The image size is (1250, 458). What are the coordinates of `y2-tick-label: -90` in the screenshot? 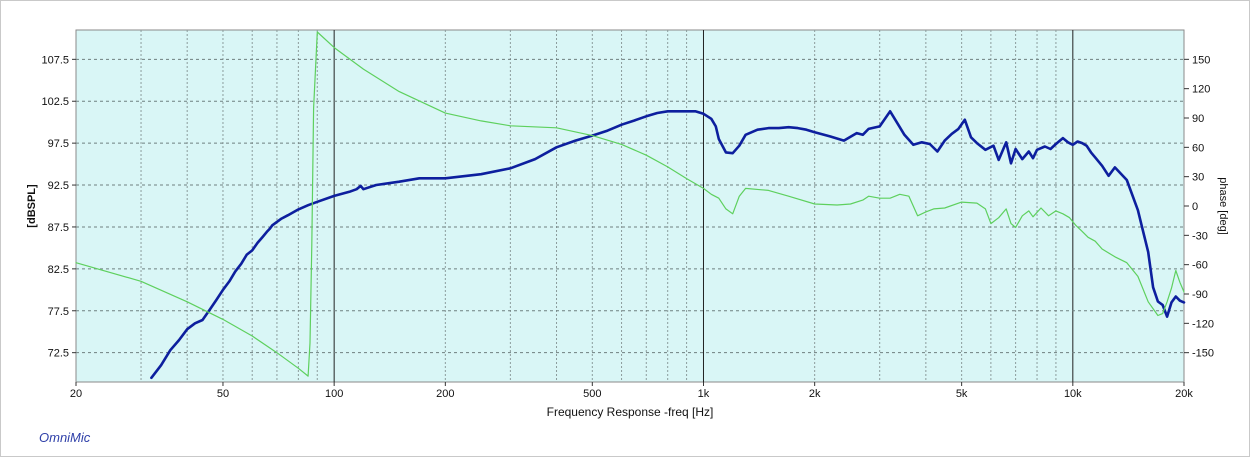 It's located at (1200, 295).